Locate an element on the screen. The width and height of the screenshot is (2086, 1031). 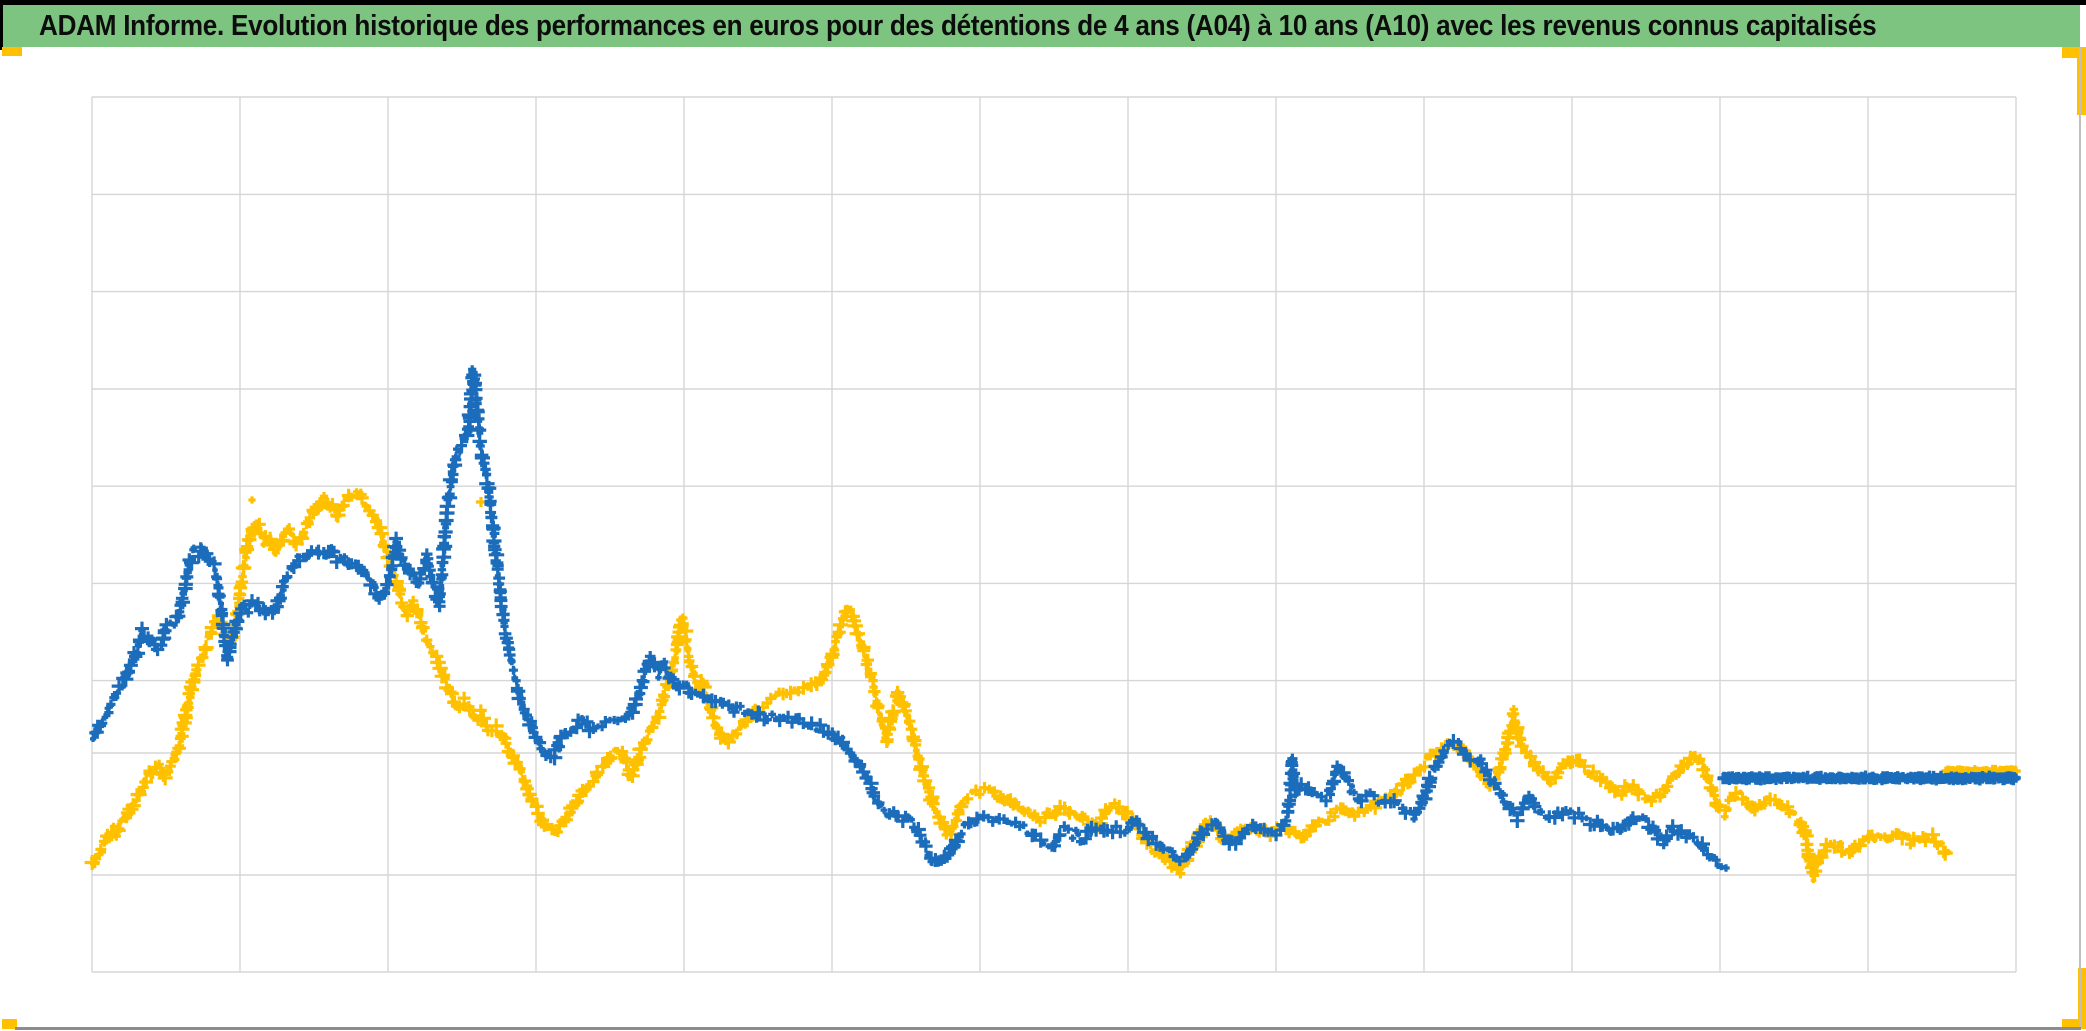
corner-accent-top-left is located at coordinates (12, 51).